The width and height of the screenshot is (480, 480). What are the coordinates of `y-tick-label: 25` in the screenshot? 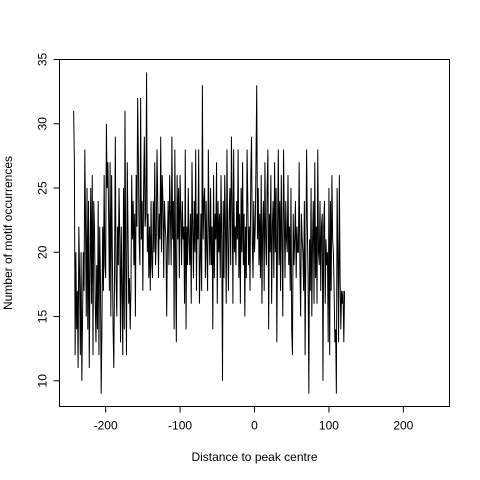 It's located at (43, 188).